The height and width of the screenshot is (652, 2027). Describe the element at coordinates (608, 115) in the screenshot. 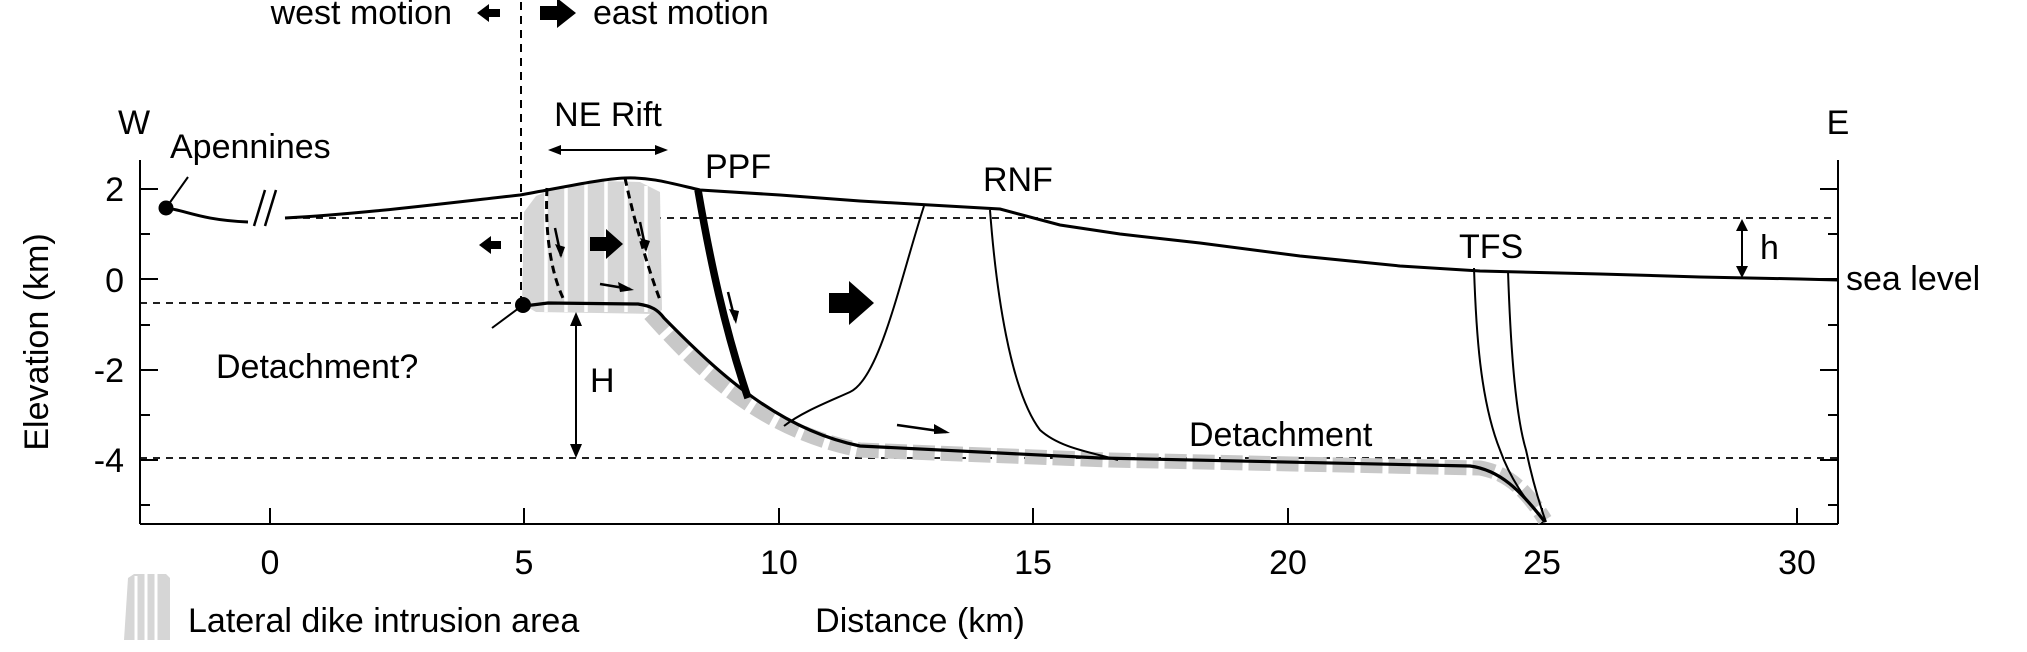

I see `ne-rift-label: NE Rift` at that location.